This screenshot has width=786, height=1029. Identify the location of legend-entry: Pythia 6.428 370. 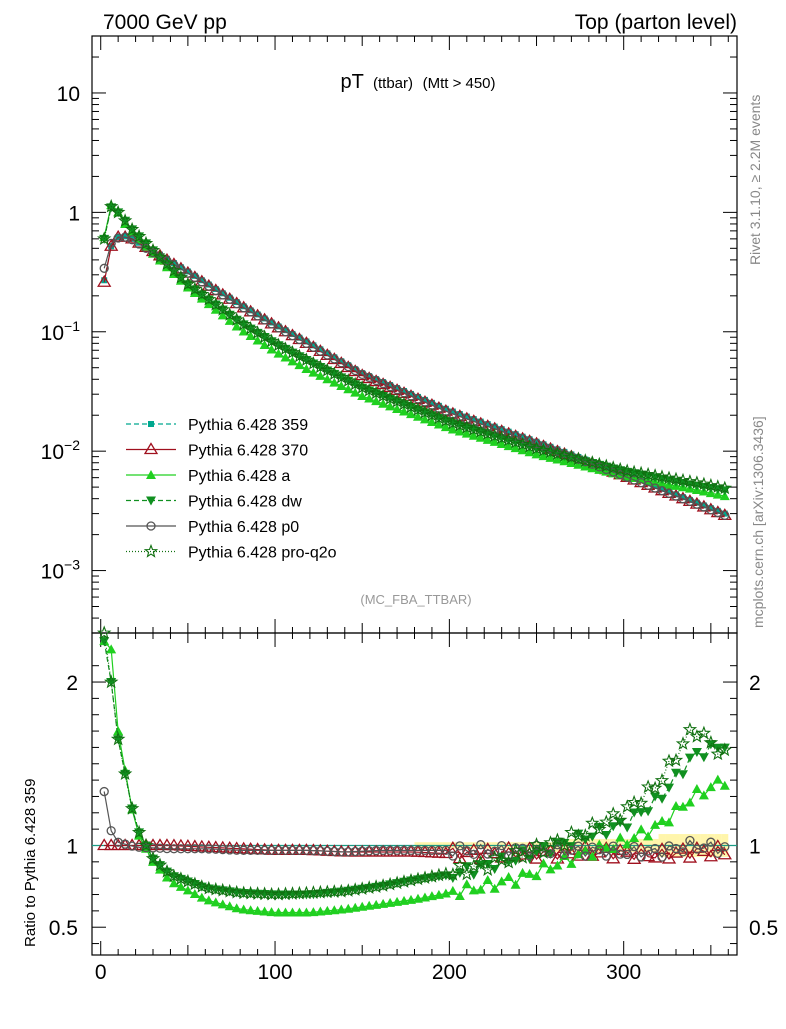
(217, 451).